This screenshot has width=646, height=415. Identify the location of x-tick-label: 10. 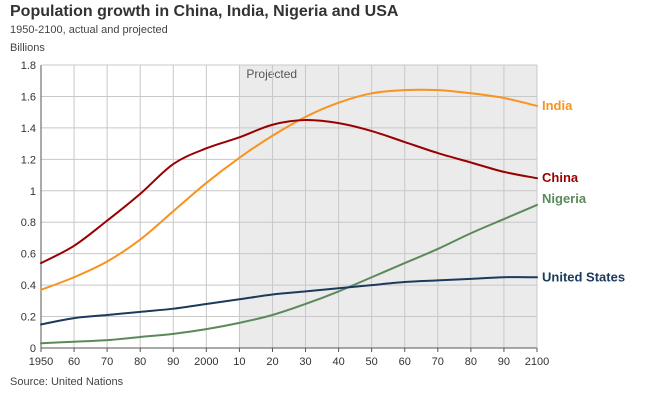
(239, 362).